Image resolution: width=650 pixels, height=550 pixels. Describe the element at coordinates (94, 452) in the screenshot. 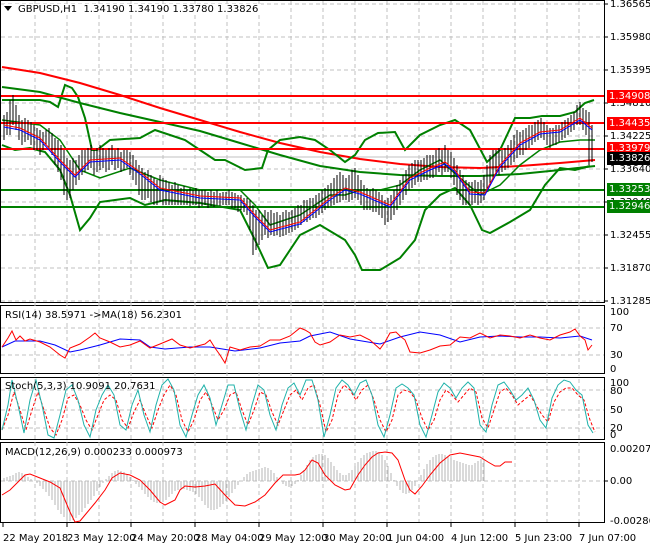

I see `macd-title: MACD(12,26,9) 0.000233 0.000973` at that location.